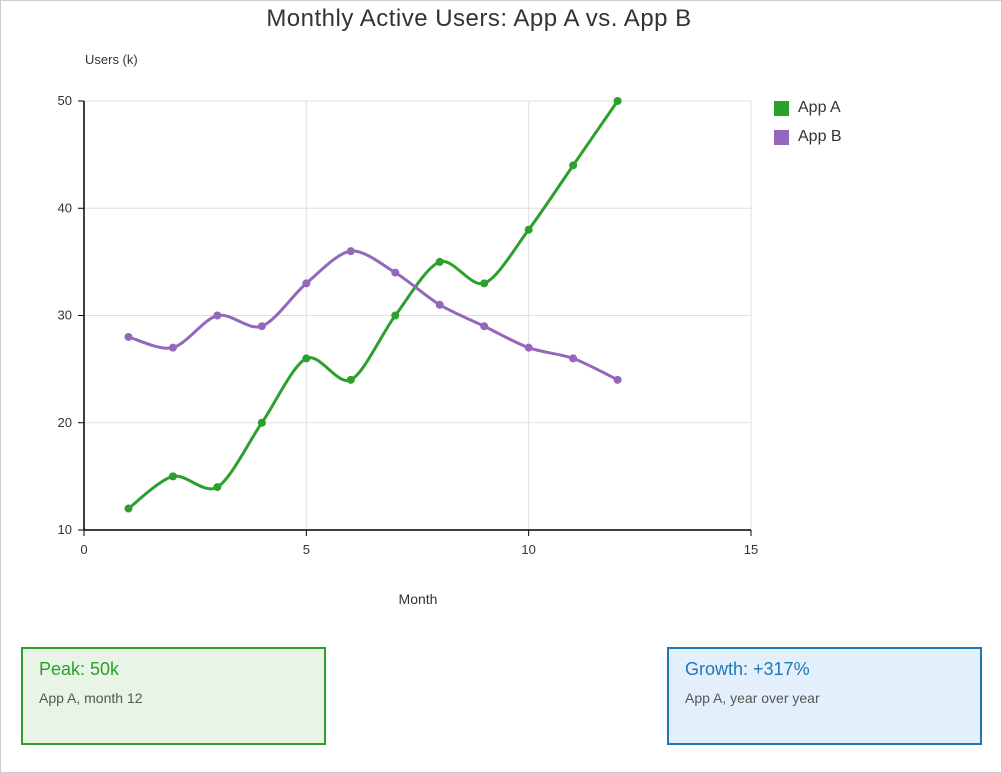  Describe the element at coordinates (418, 599) in the screenshot. I see `x-axis-label: Month` at that location.